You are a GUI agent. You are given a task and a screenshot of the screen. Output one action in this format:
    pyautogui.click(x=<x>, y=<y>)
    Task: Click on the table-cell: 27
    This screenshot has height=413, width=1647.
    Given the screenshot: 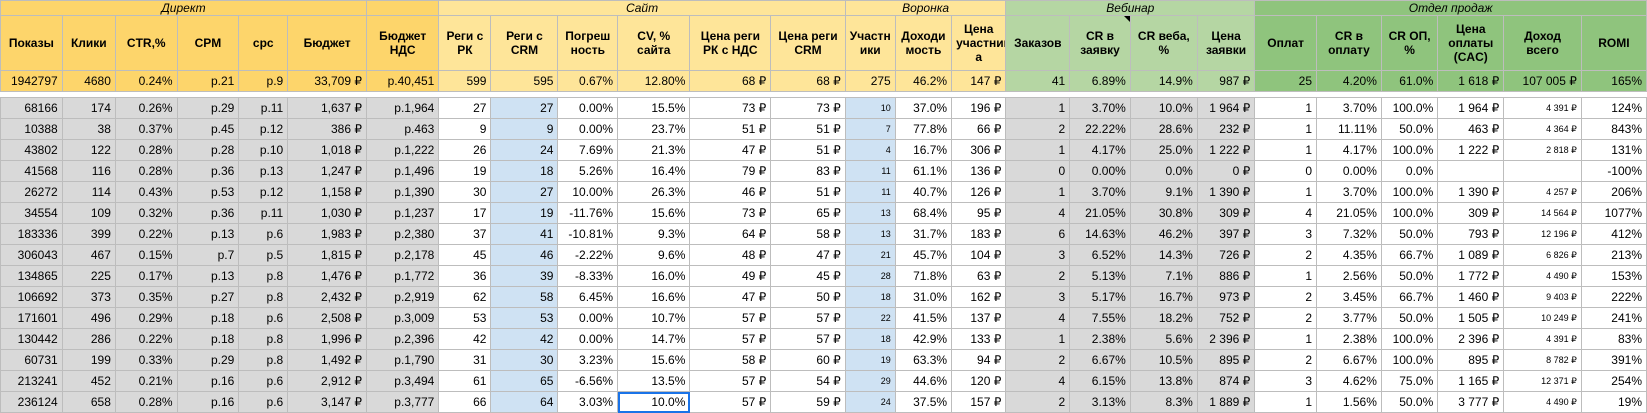 What is the action you would take?
    pyautogui.click(x=524, y=108)
    